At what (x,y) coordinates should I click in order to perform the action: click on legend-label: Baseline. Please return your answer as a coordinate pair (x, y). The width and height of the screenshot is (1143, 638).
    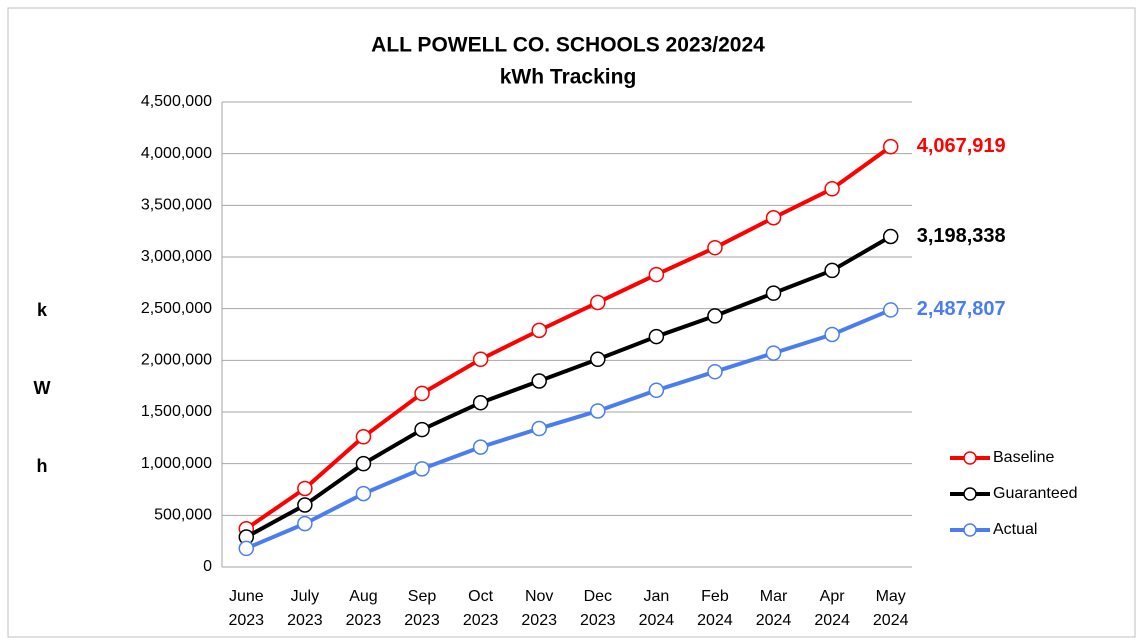
    Looking at the image, I should click on (1023, 457).